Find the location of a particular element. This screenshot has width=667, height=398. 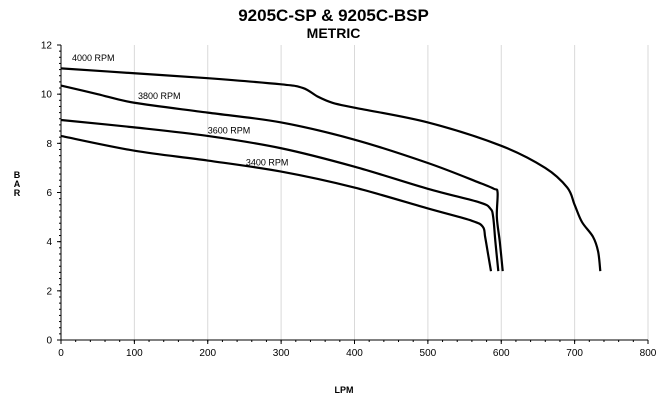

y-axis-label-letter: A is located at coordinates (17, 184).